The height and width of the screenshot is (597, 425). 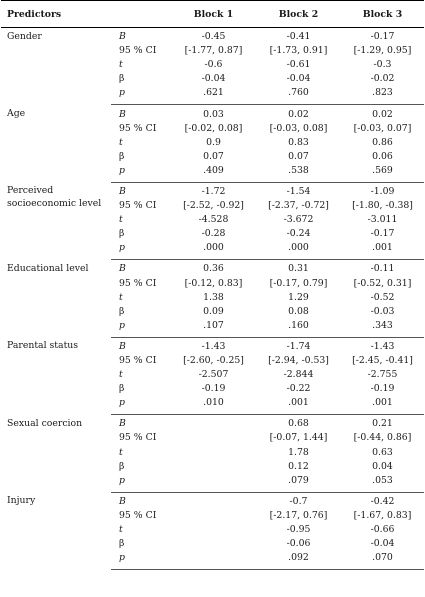 What do you see at coordinates (382, 375) in the screenshot?
I see `block-3-value: -2.755` at bounding box center [382, 375].